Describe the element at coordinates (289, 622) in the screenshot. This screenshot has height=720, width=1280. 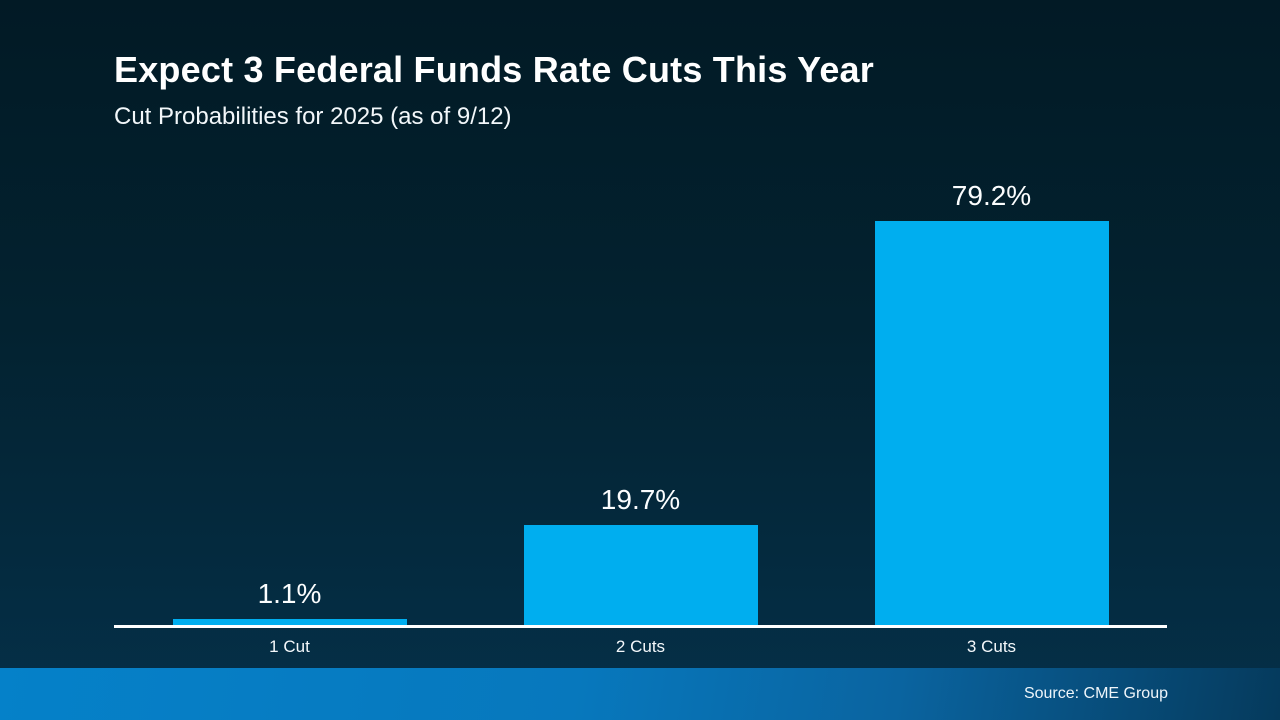
I see `bar-1-cut` at that location.